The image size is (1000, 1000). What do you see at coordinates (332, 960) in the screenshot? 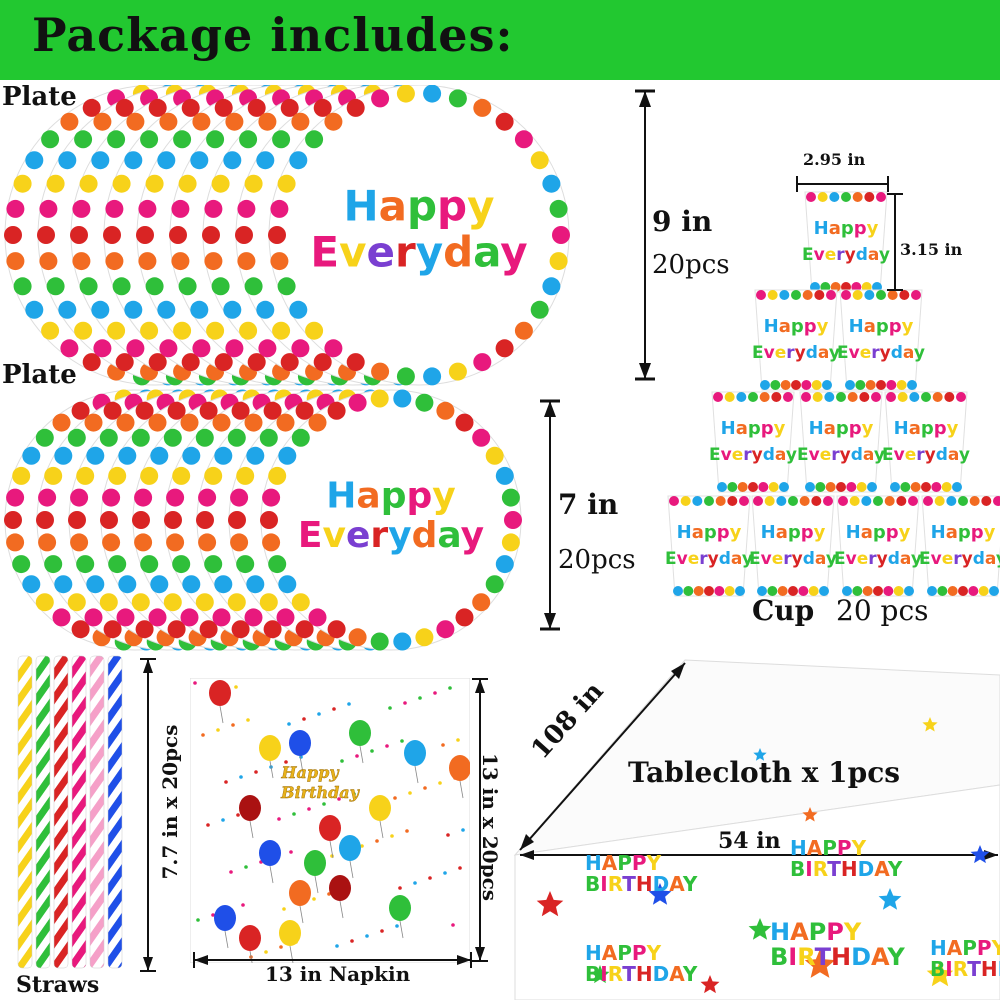
I see `napkin-width-arrow` at bounding box center [332, 960].